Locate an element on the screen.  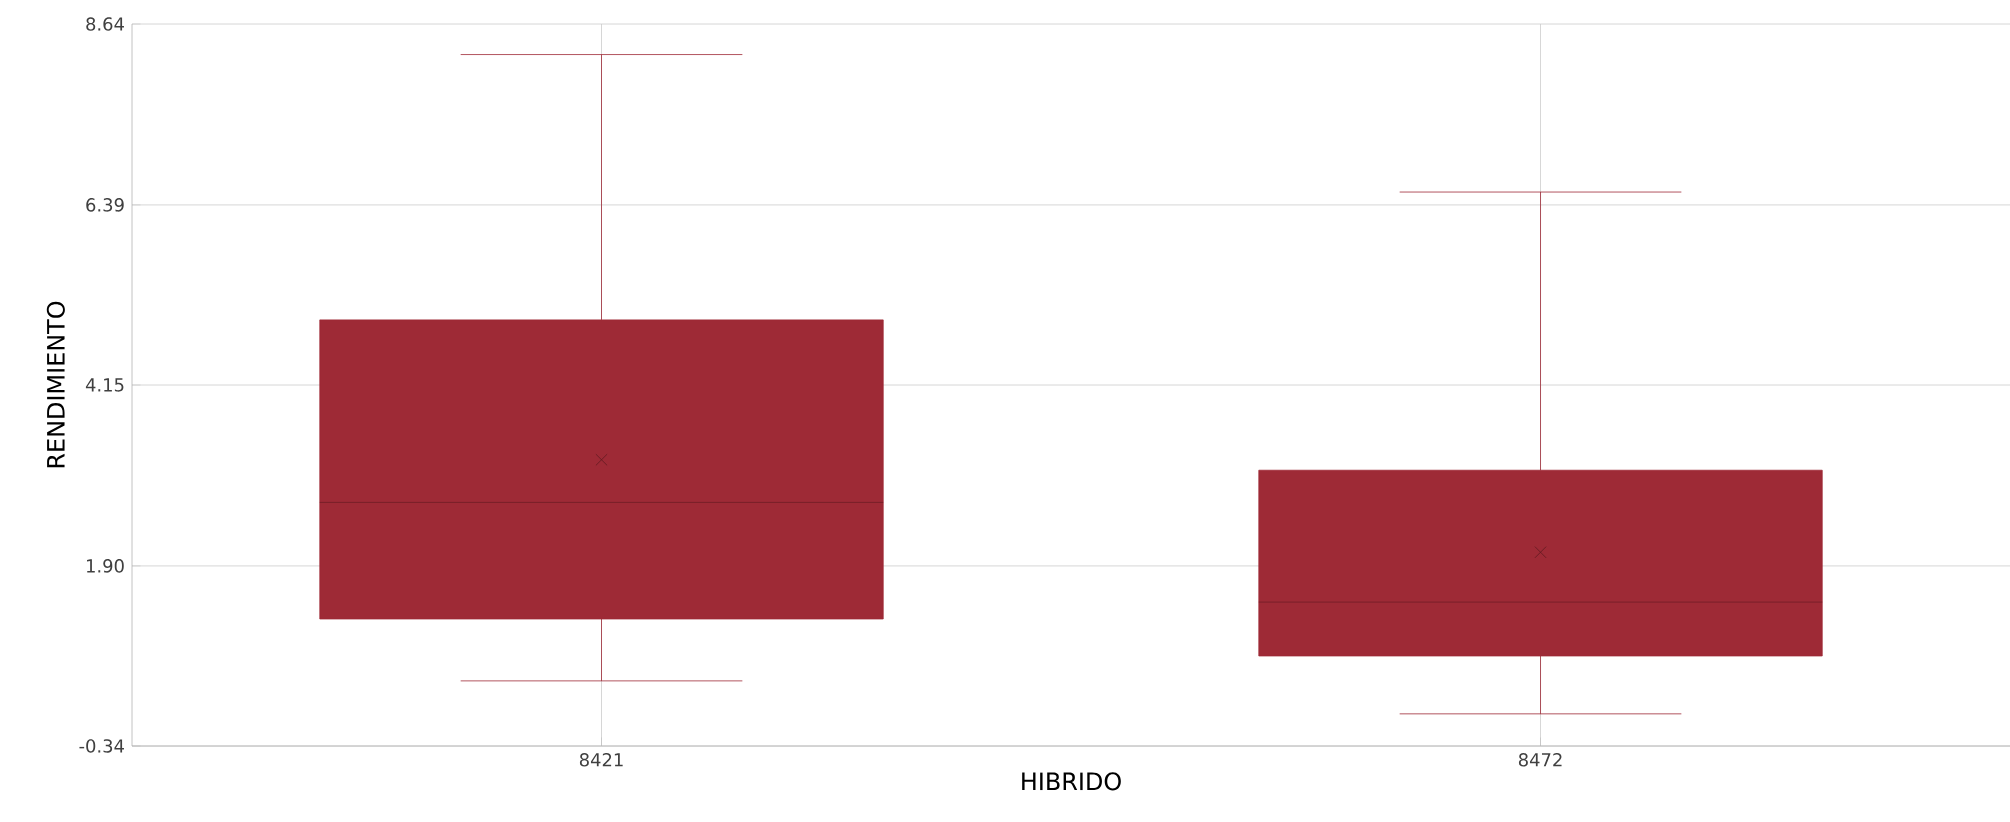
y-tick-label: 8.64 is located at coordinates (105, 24).